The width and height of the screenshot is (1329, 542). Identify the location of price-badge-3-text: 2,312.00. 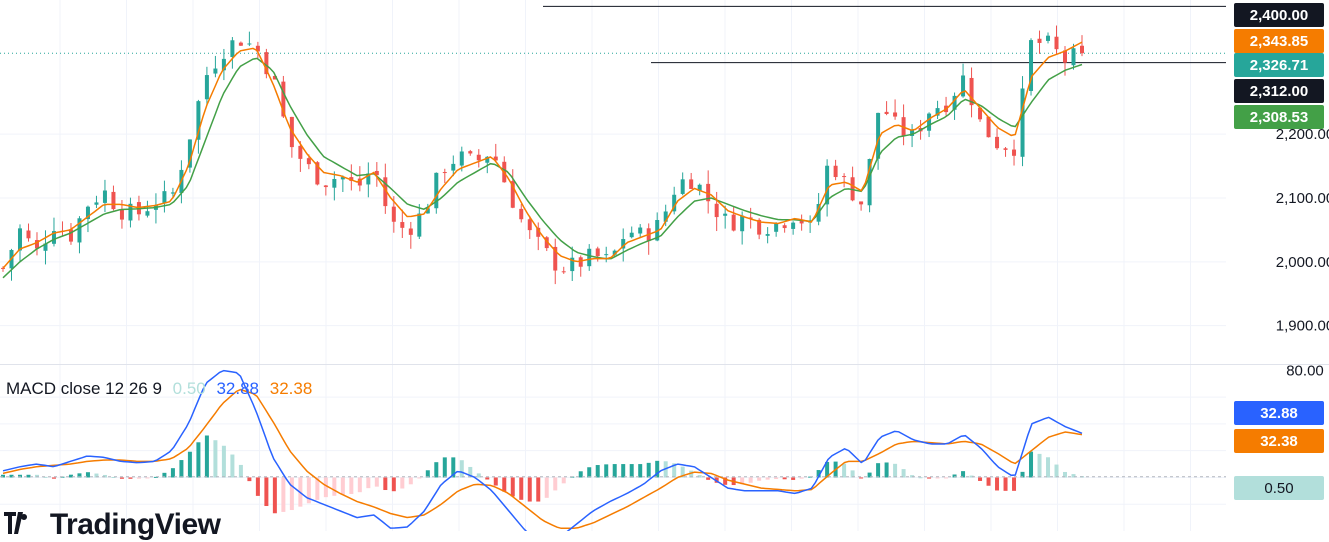
(1279, 91).